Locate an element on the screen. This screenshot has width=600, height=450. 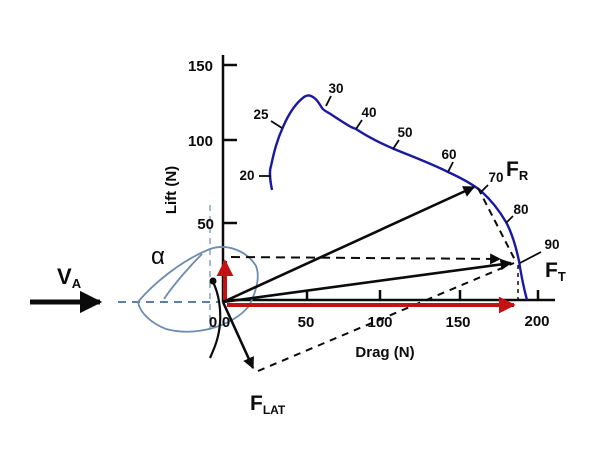
aoa-20: 20 is located at coordinates (246, 175).